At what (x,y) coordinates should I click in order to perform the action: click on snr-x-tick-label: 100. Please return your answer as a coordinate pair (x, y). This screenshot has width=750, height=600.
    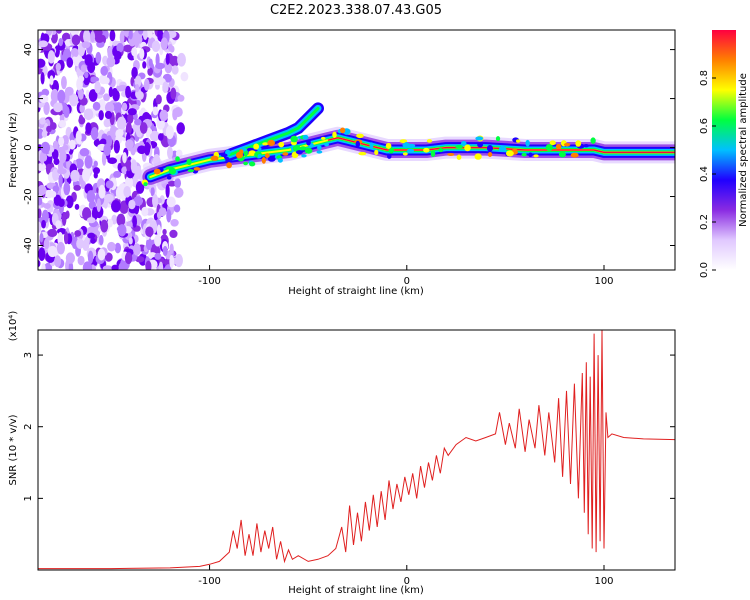
    Looking at the image, I should click on (603, 581).